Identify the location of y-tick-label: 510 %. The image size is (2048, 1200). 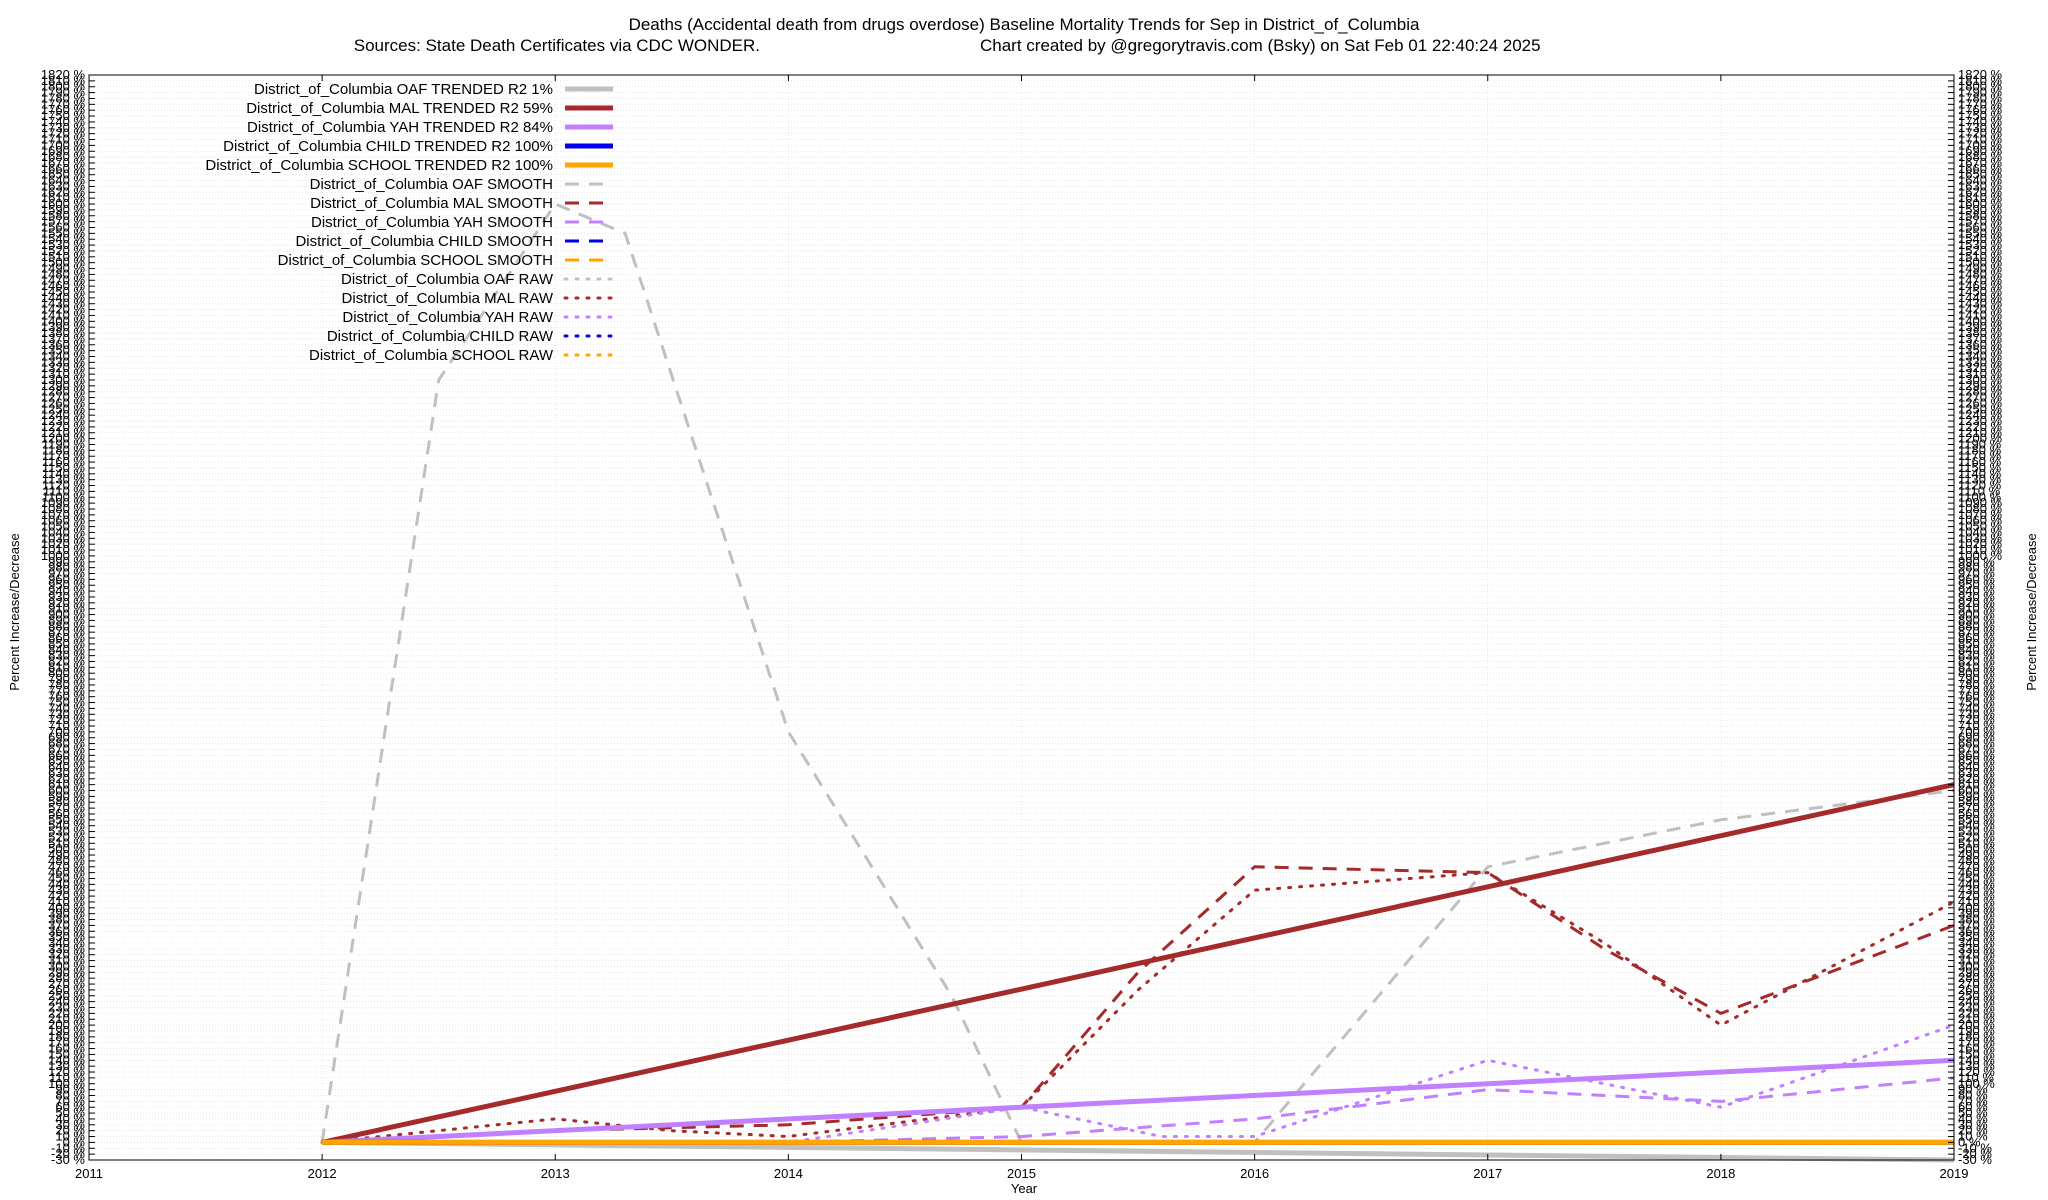
(1976, 842).